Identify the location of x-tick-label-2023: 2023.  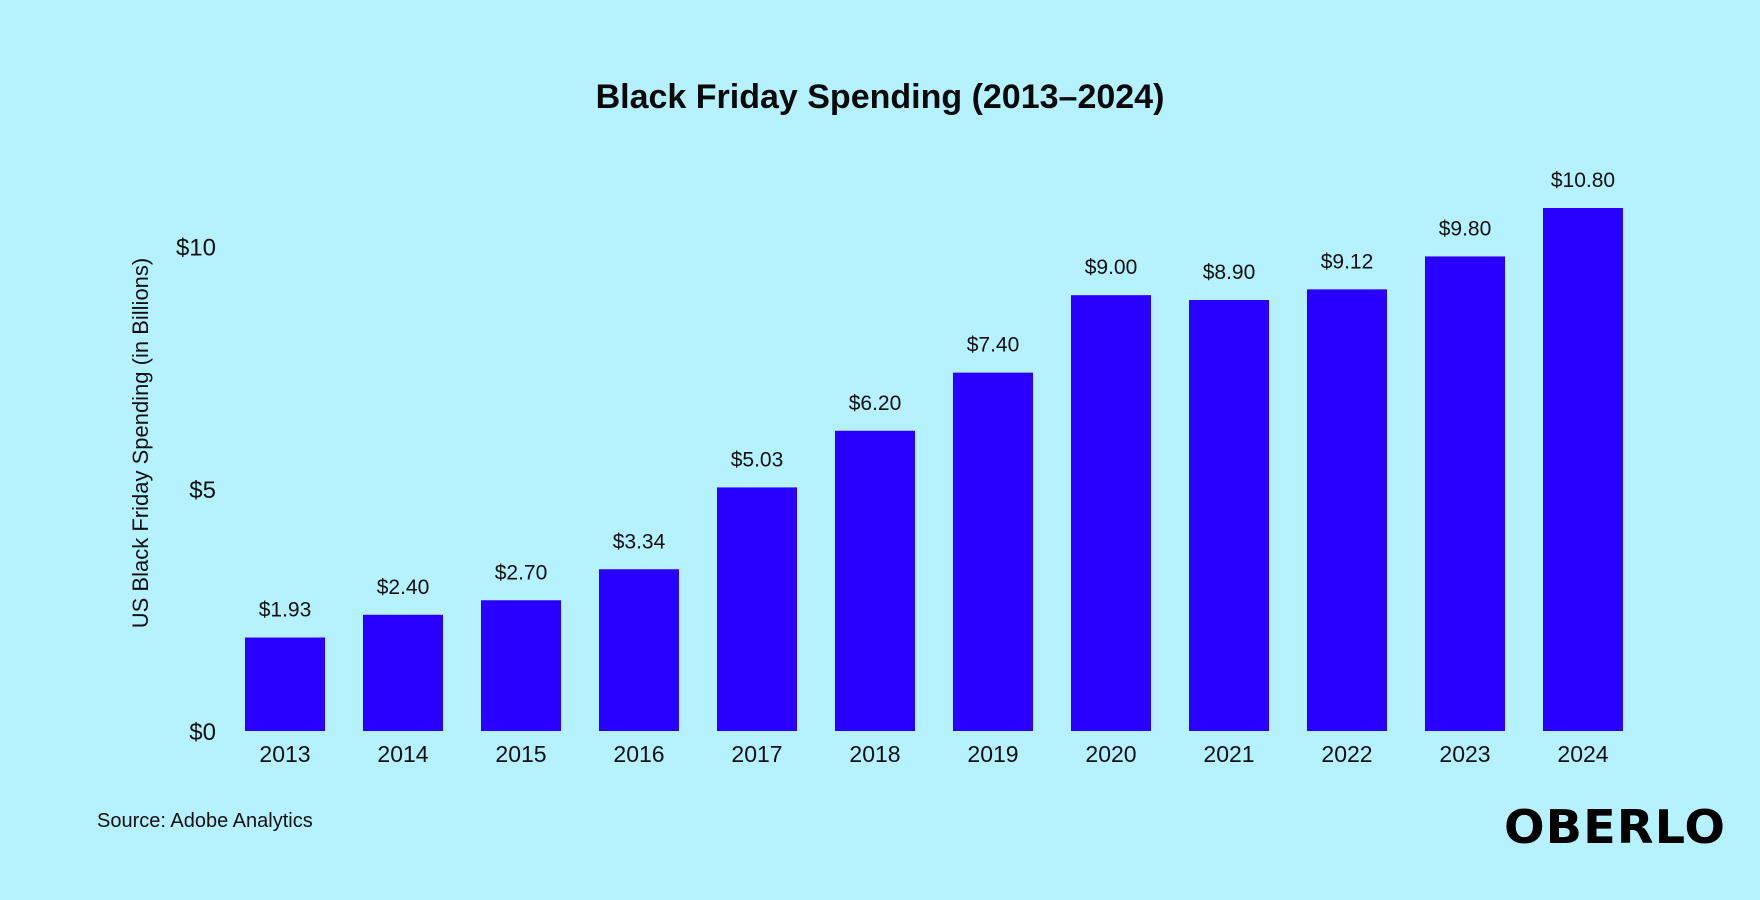
(1464, 754).